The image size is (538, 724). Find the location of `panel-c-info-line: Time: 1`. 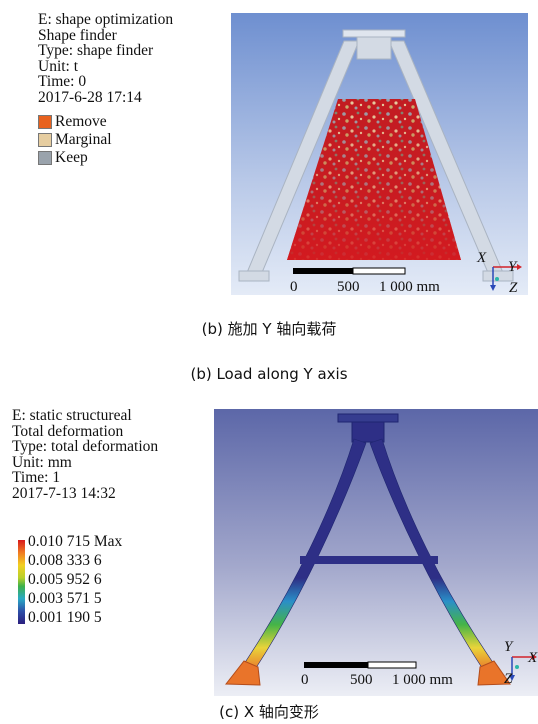

panel-c-info-line: Time: 1 is located at coordinates (36, 477).